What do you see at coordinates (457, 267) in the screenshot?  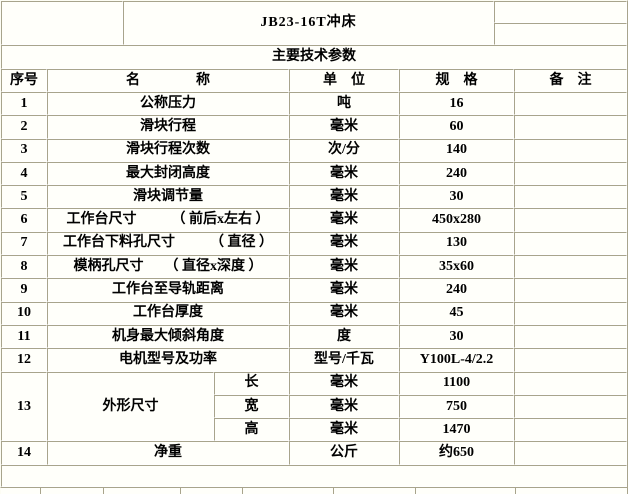 I see `row-spec: 35x60` at bounding box center [457, 267].